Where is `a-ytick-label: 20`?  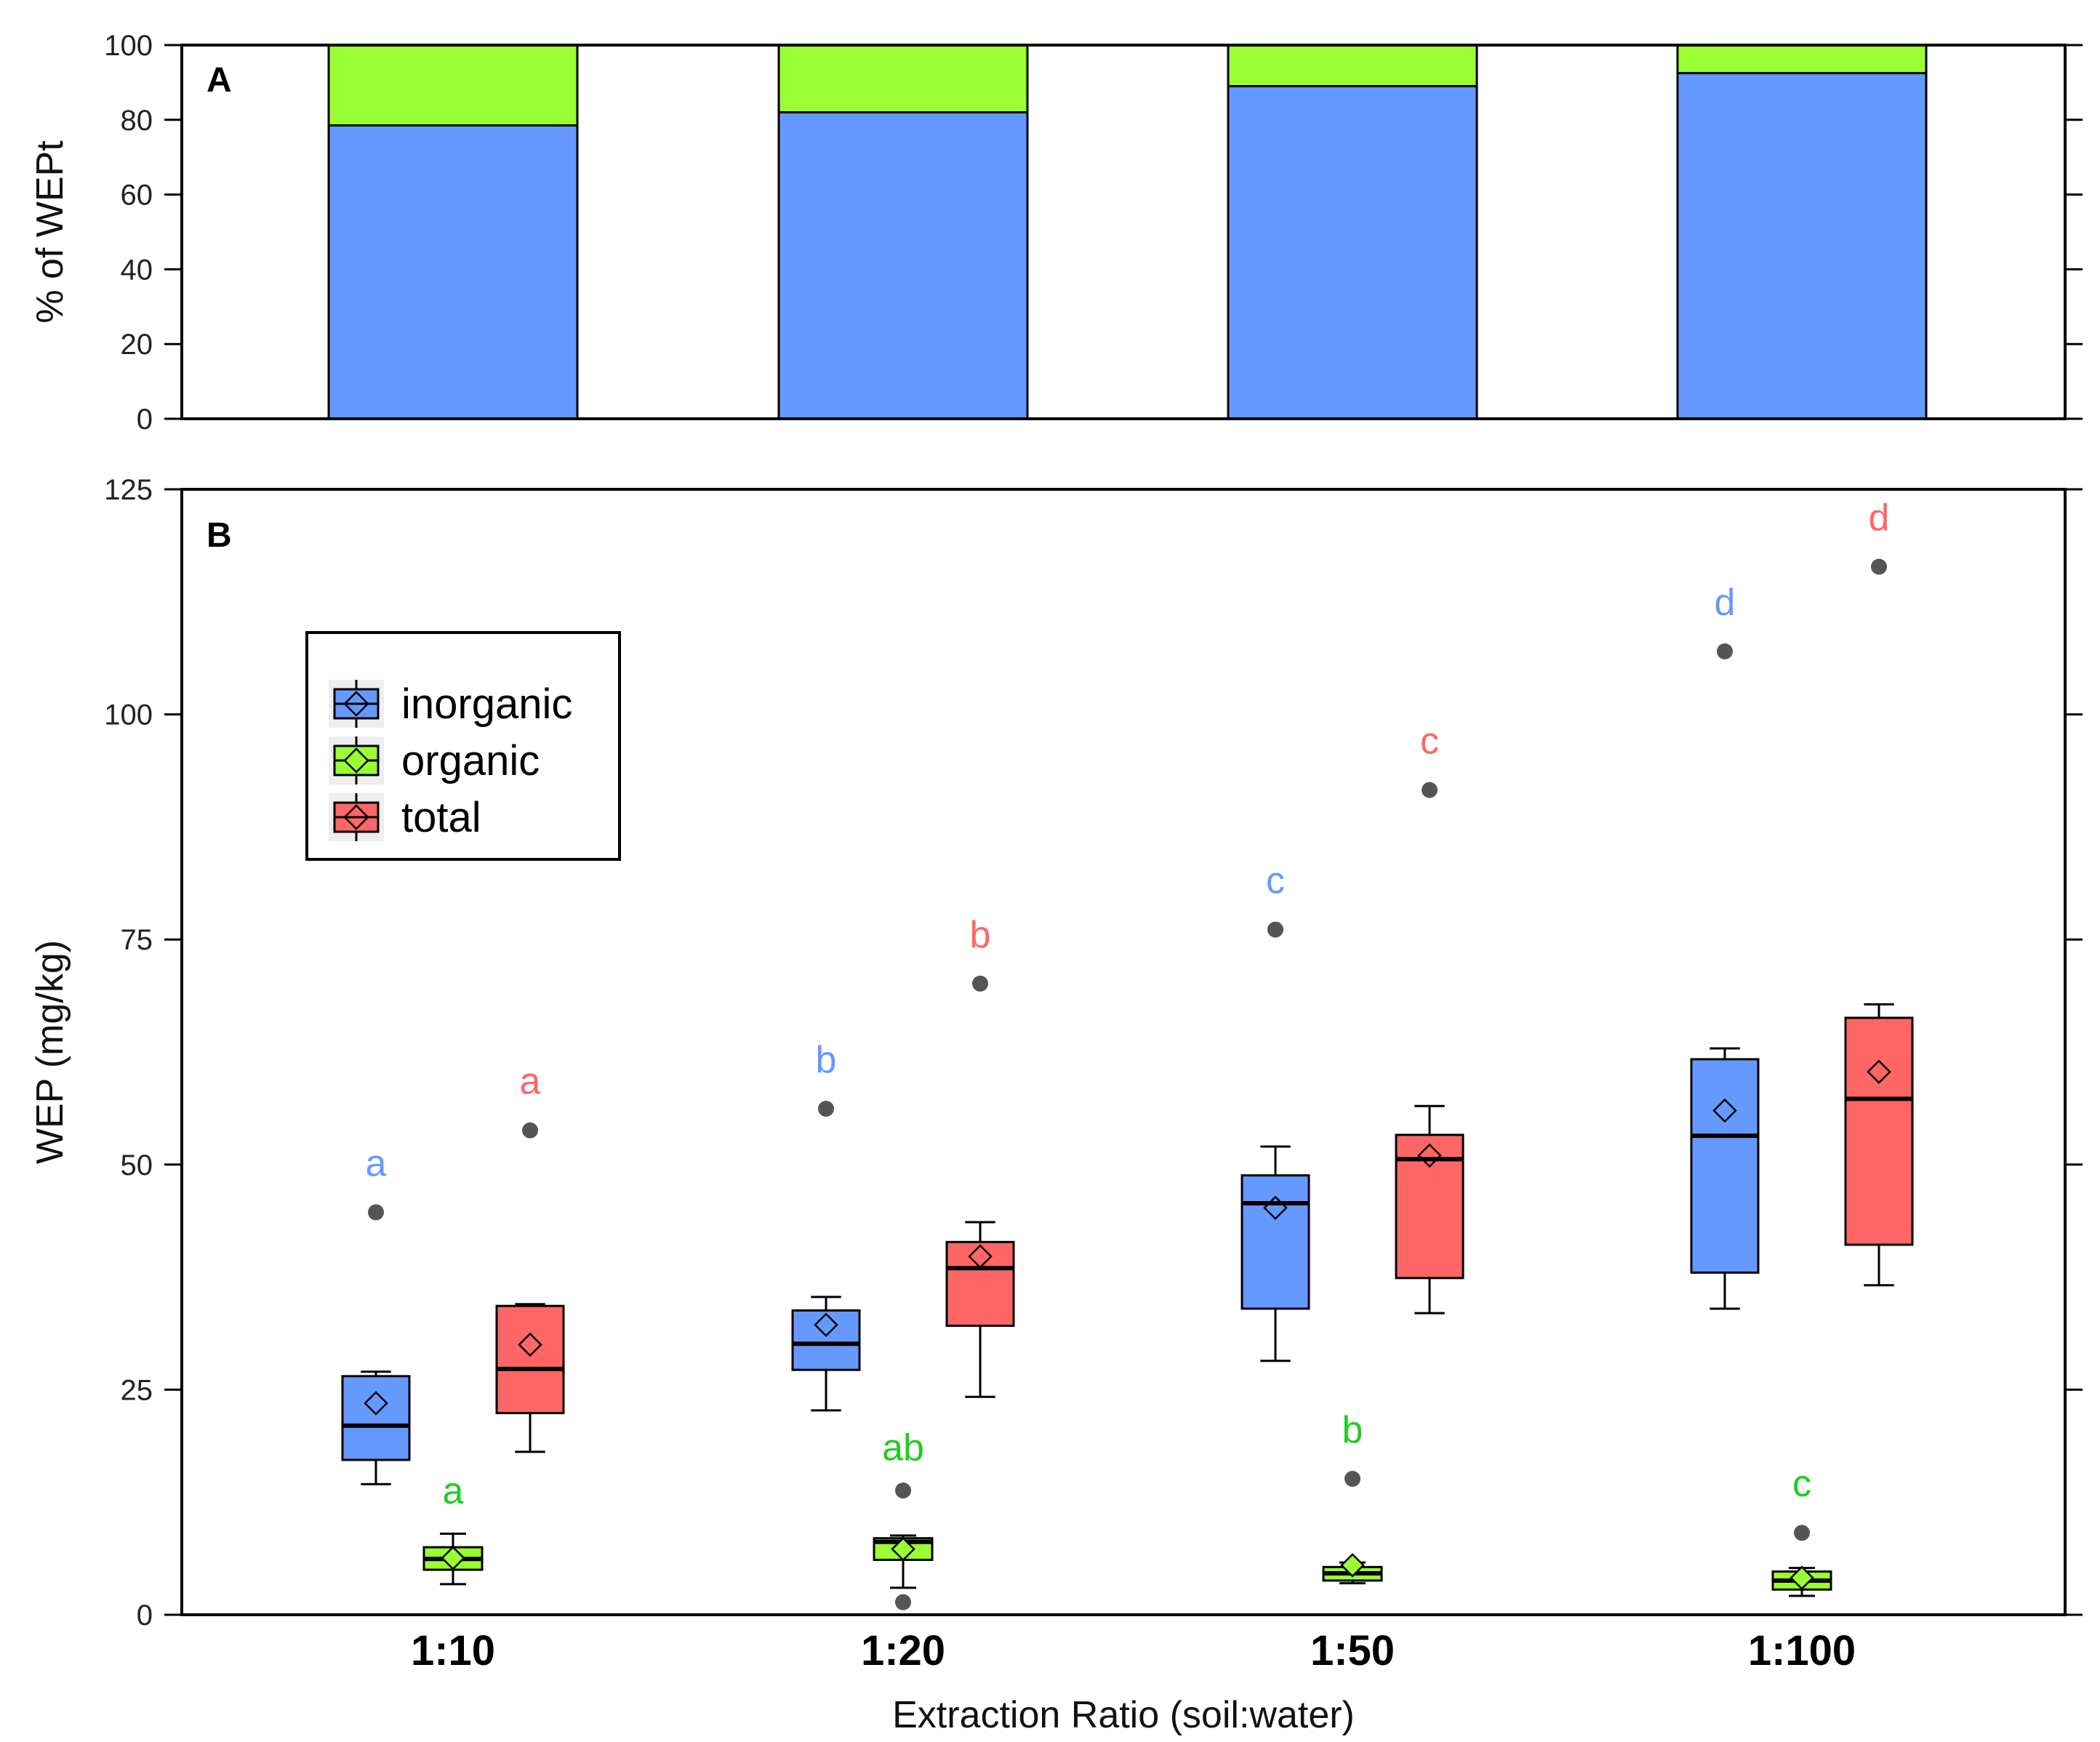 a-ytick-label: 20 is located at coordinates (137, 345).